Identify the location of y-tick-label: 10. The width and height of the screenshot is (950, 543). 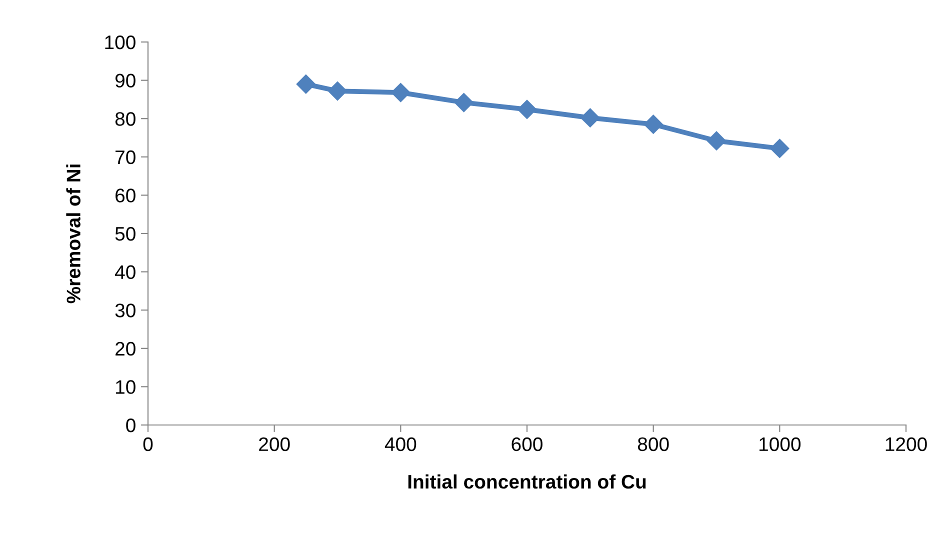
(126, 387).